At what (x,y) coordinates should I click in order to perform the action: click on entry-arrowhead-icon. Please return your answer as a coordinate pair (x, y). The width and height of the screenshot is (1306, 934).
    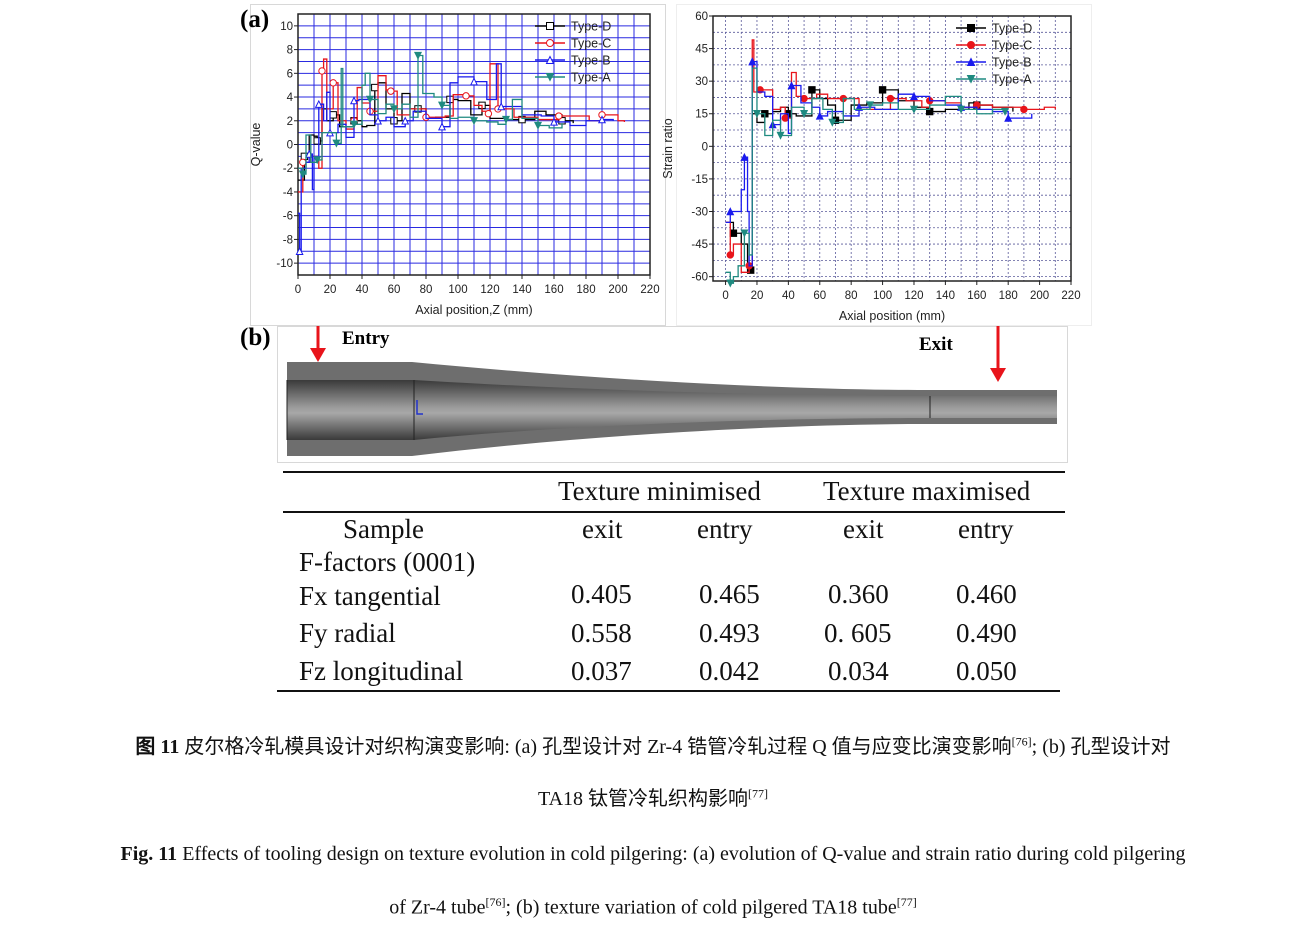
    Looking at the image, I should click on (318, 355).